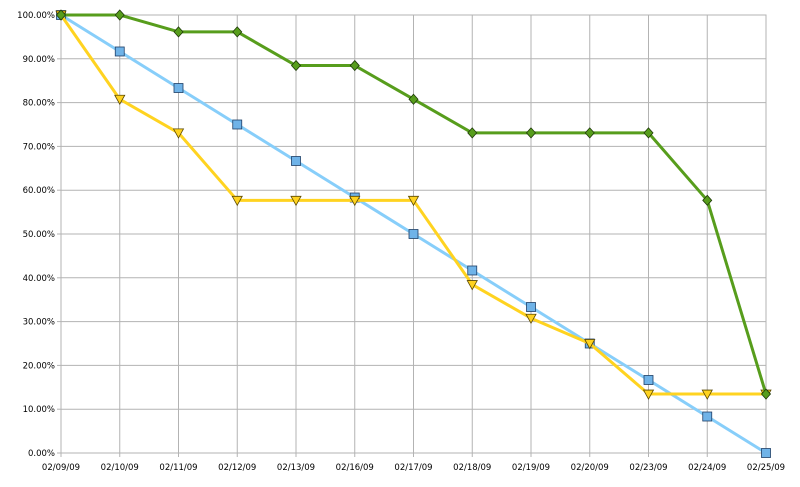 This screenshot has height=487, width=800. Describe the element at coordinates (178, 468) in the screenshot. I see `x-tick-label: 02/11/09` at that location.